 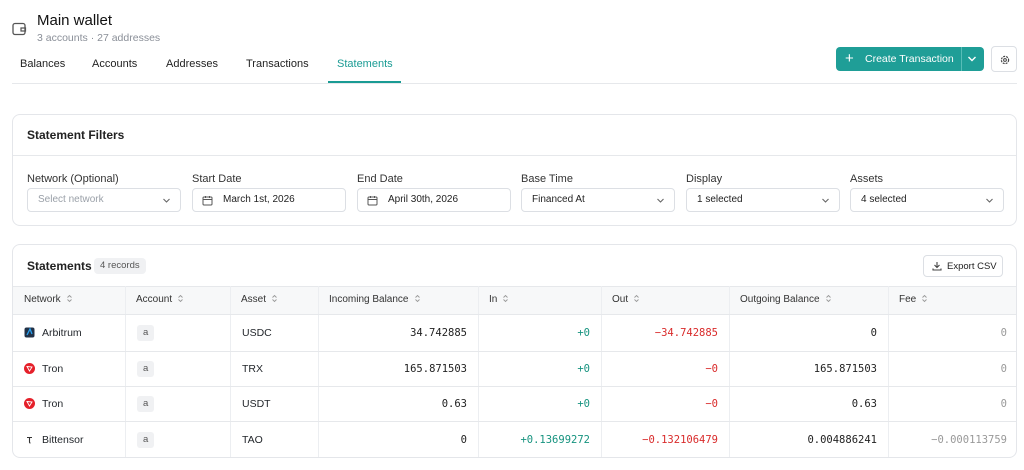 What do you see at coordinates (375, 300) in the screenshot?
I see `column-header: Incoming Balance` at bounding box center [375, 300].